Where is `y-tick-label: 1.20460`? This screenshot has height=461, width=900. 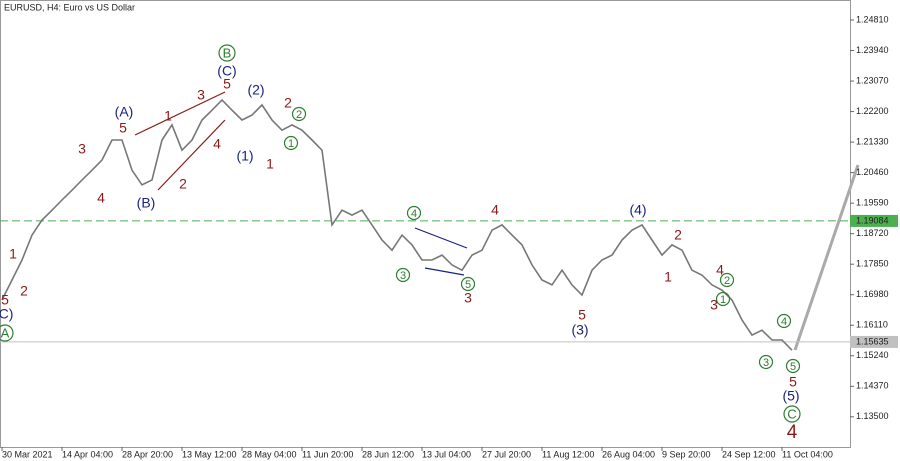
y-tick-label: 1.20460 is located at coordinates (872, 172).